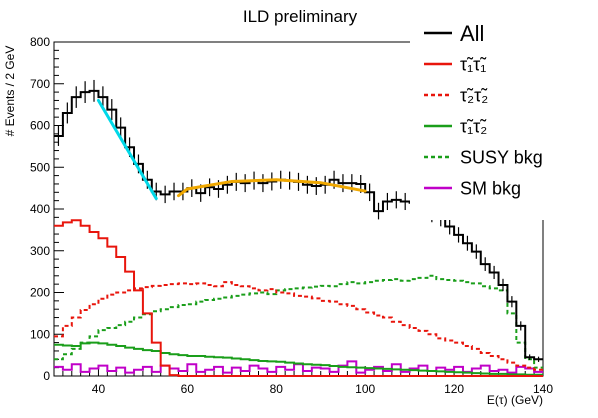 This screenshot has width=598, height=418. I want to click on y-axis-label: # Events / 2 GeV, so click(10, 91).